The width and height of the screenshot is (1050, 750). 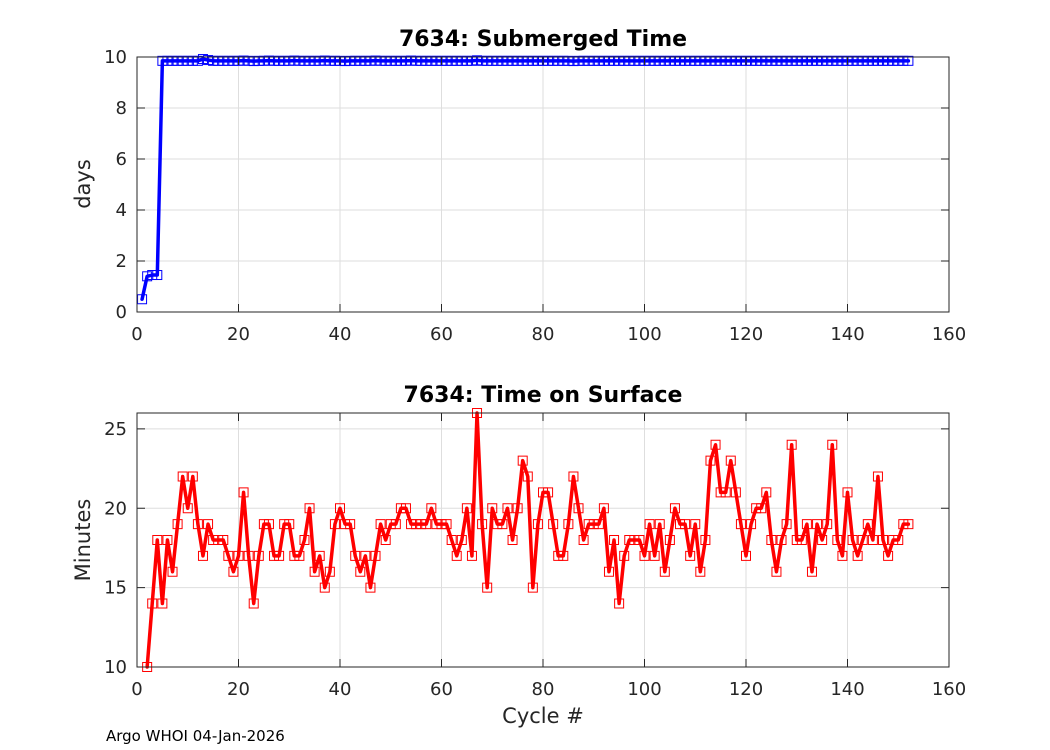 I want to click on x-tick-label: 20, so click(x=238, y=334).